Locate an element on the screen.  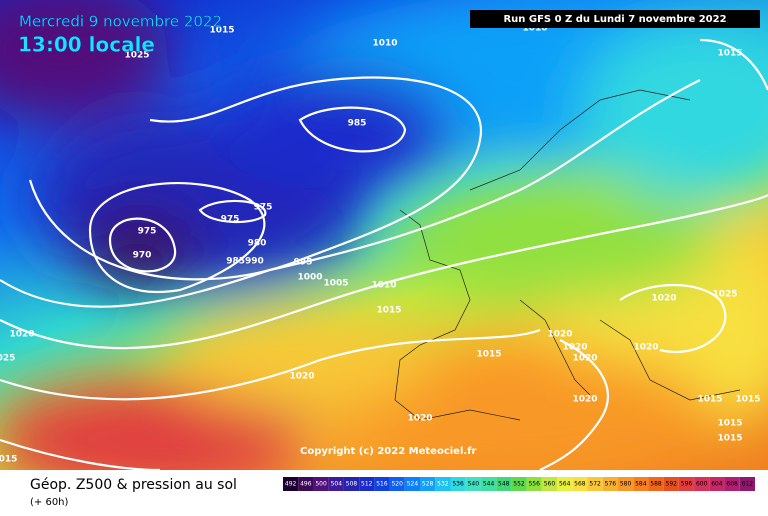
run-box is located at coordinates (615, 19).